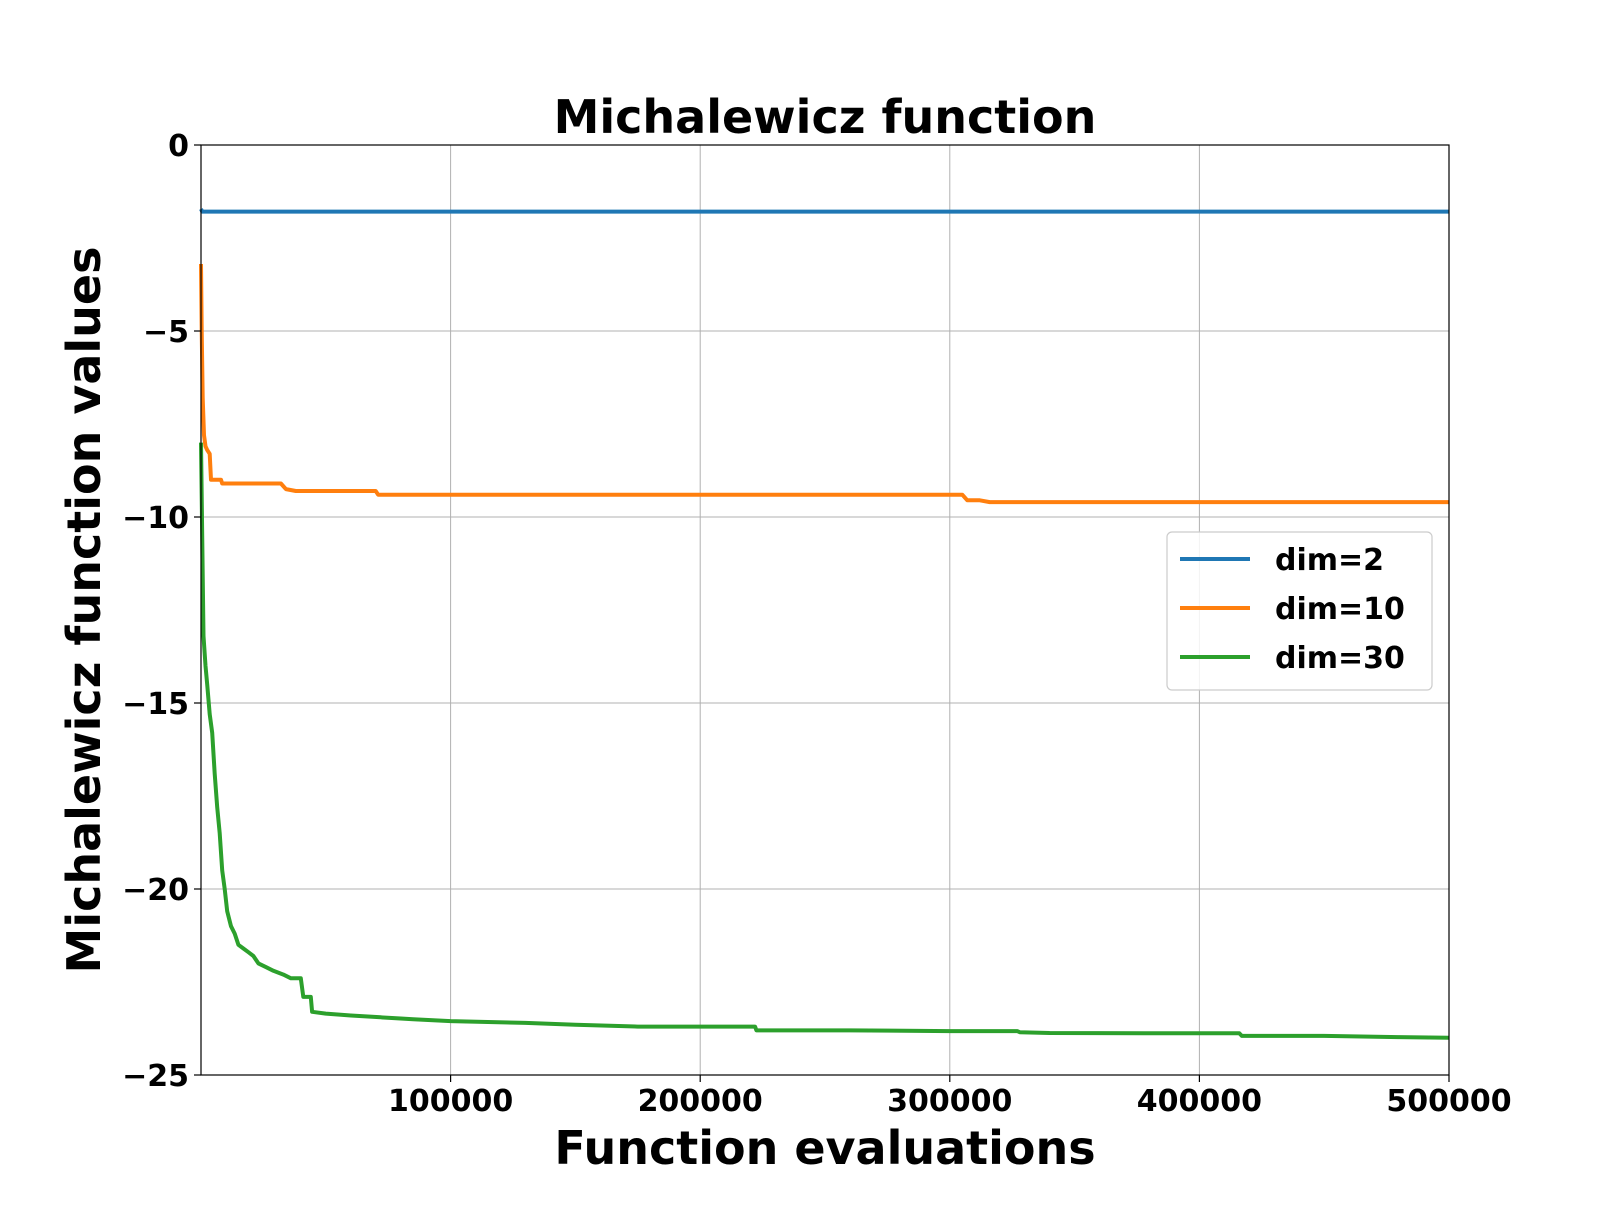 The image size is (1600, 1205). Describe the element at coordinates (155, 1076) in the screenshot. I see `y-tick-label: −25` at that location.